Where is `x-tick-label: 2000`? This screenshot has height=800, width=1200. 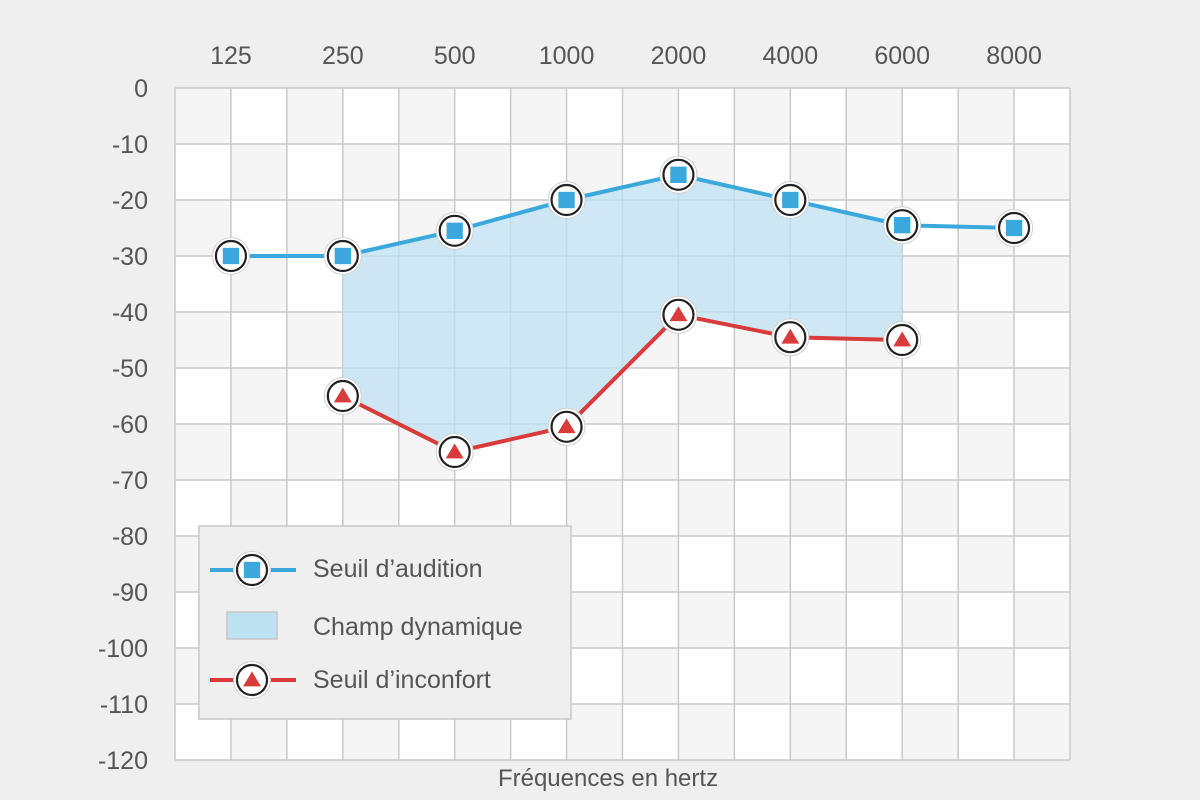 x-tick-label: 2000 is located at coordinates (679, 56).